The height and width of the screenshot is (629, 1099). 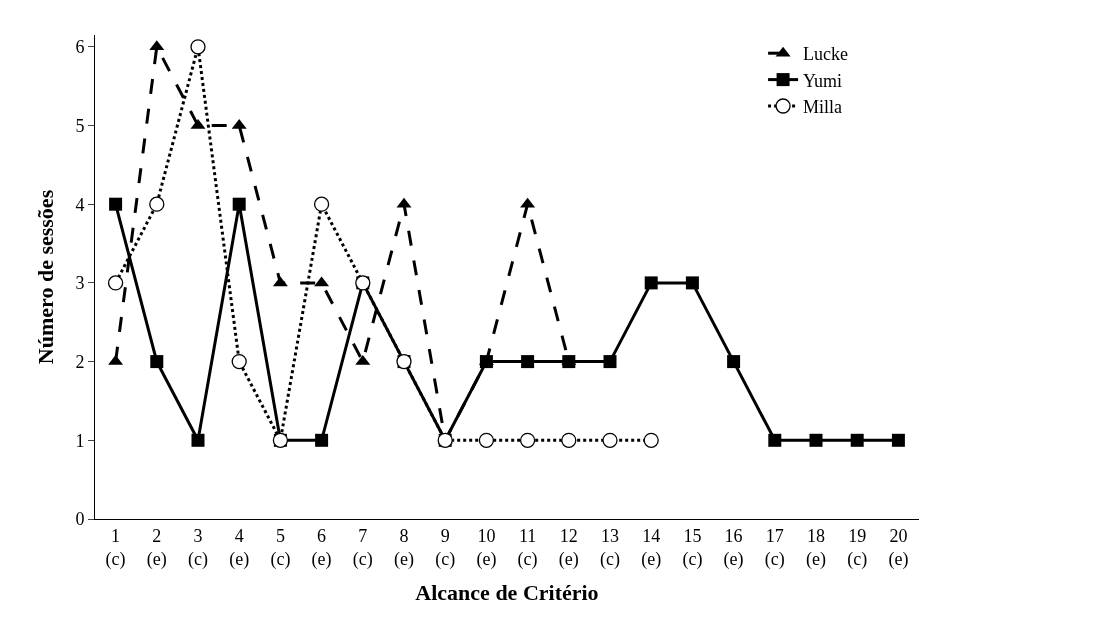 What do you see at coordinates (898, 547) in the screenshot?
I see `x-tick-label: 20 (e)` at bounding box center [898, 547].